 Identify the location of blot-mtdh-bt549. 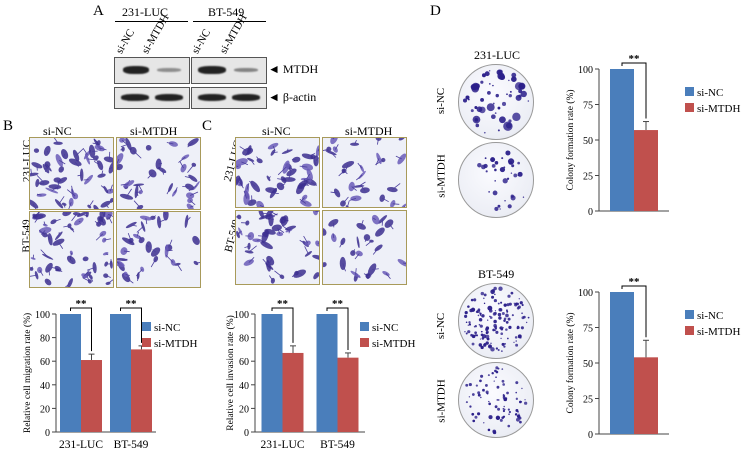
(229, 70).